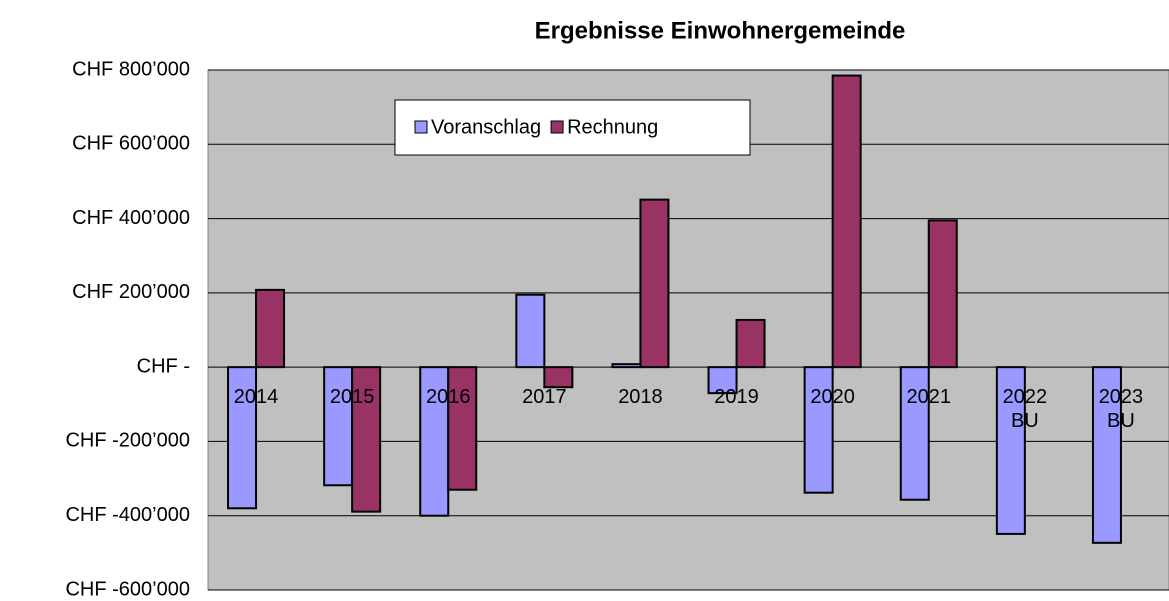  What do you see at coordinates (131, 292) in the screenshot?
I see `y-tick-label: CHF 200’000` at bounding box center [131, 292].